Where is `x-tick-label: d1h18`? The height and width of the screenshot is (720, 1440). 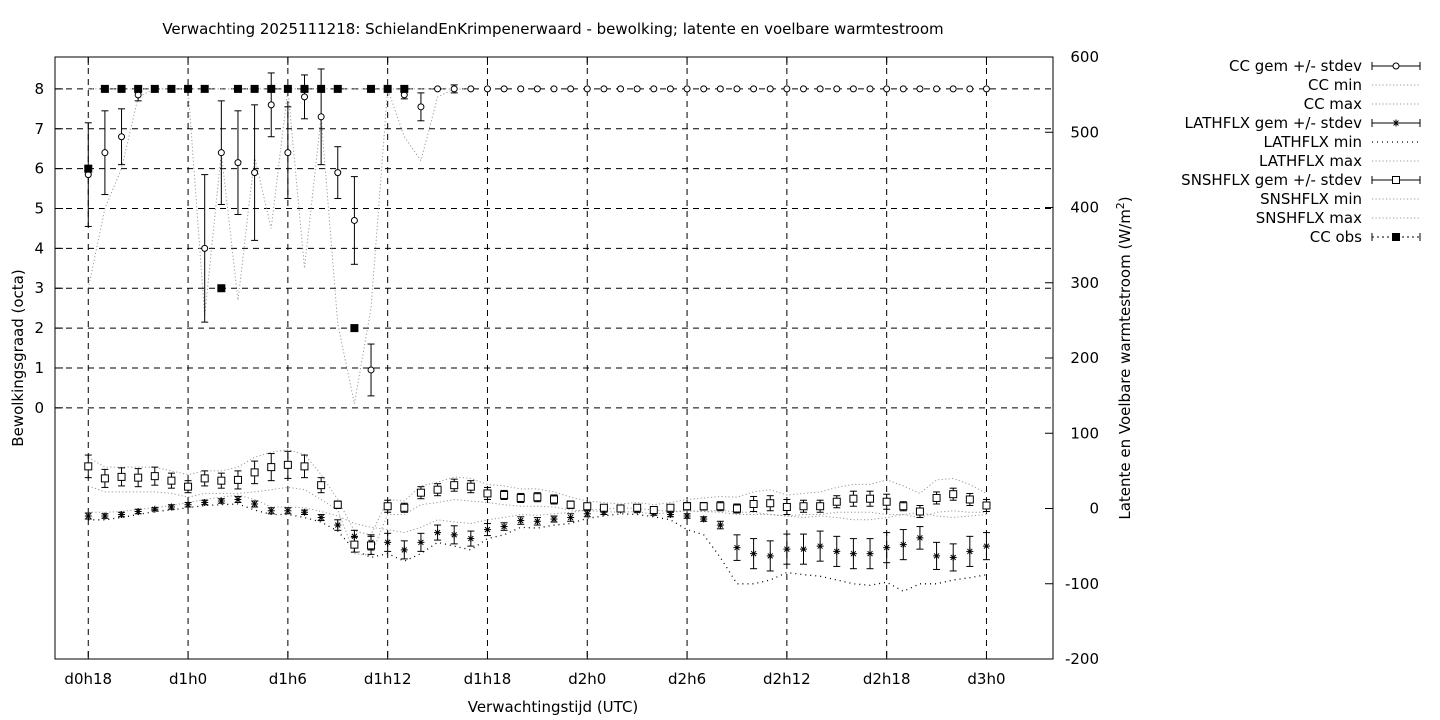 x-tick-label: d1h18 is located at coordinates (488, 679).